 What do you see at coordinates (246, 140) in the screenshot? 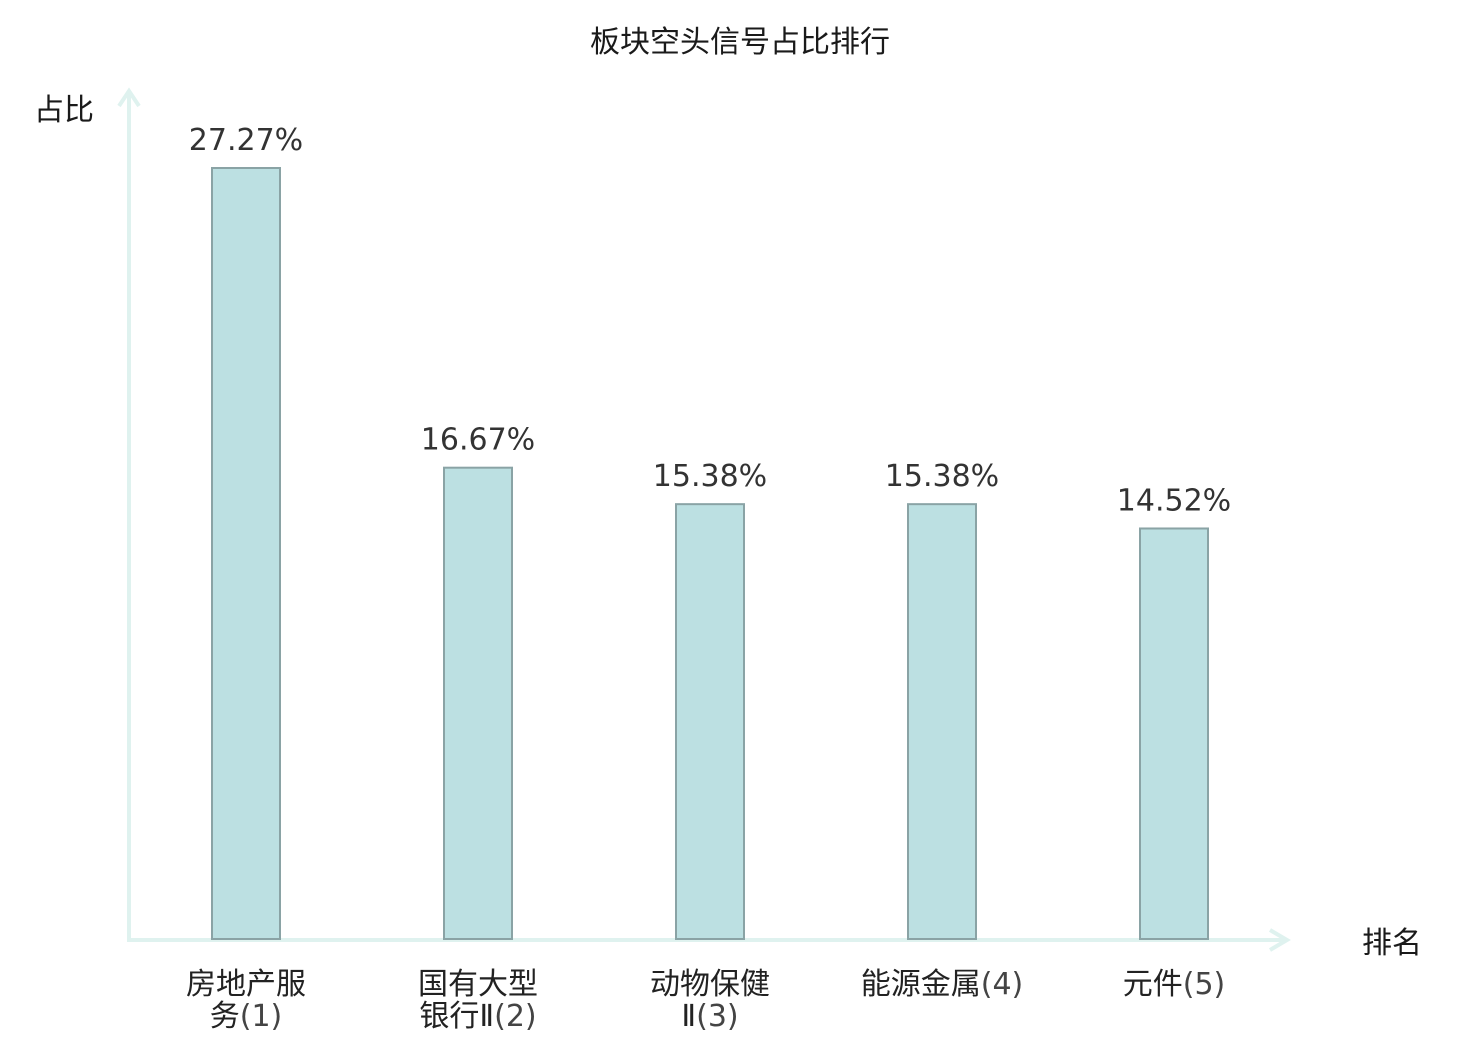
I see `value-label-1: 27.27%` at bounding box center [246, 140].